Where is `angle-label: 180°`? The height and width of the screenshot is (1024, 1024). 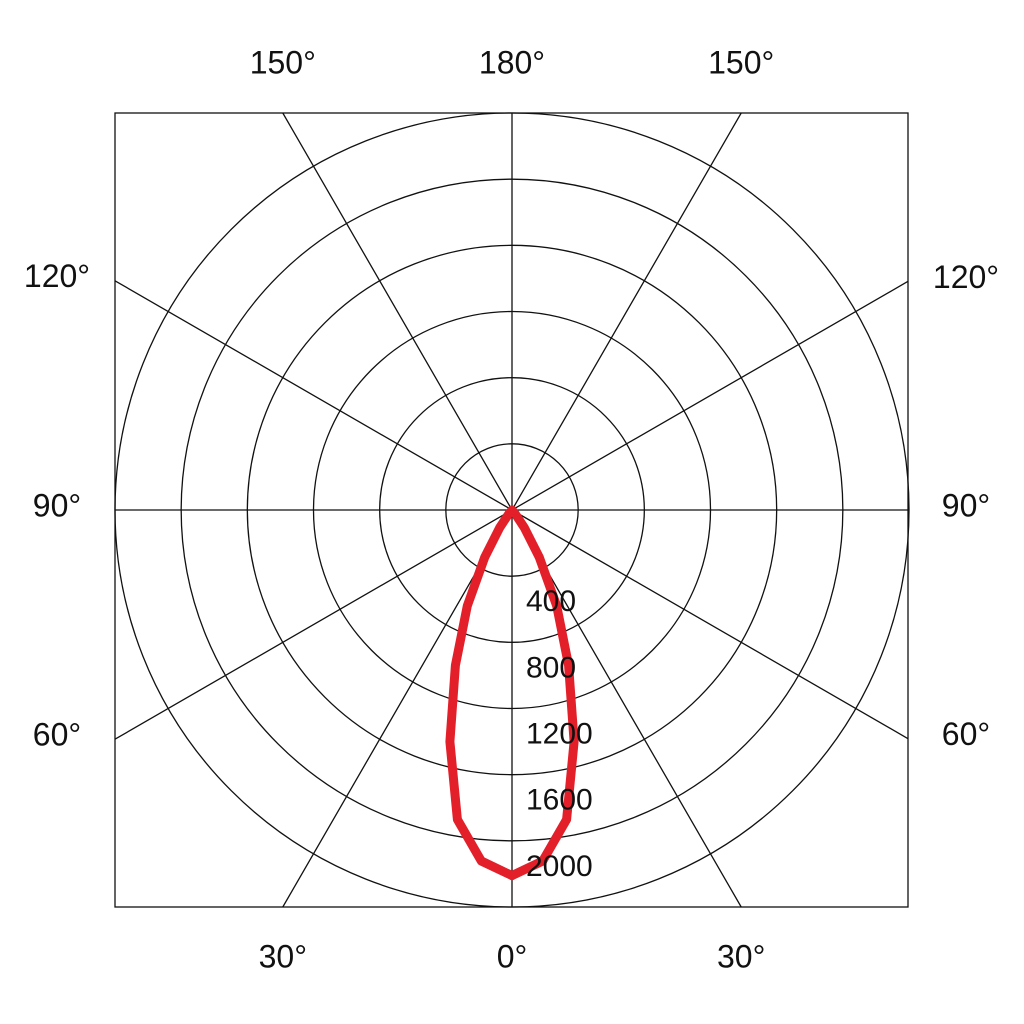
angle-label: 180° is located at coordinates (512, 62).